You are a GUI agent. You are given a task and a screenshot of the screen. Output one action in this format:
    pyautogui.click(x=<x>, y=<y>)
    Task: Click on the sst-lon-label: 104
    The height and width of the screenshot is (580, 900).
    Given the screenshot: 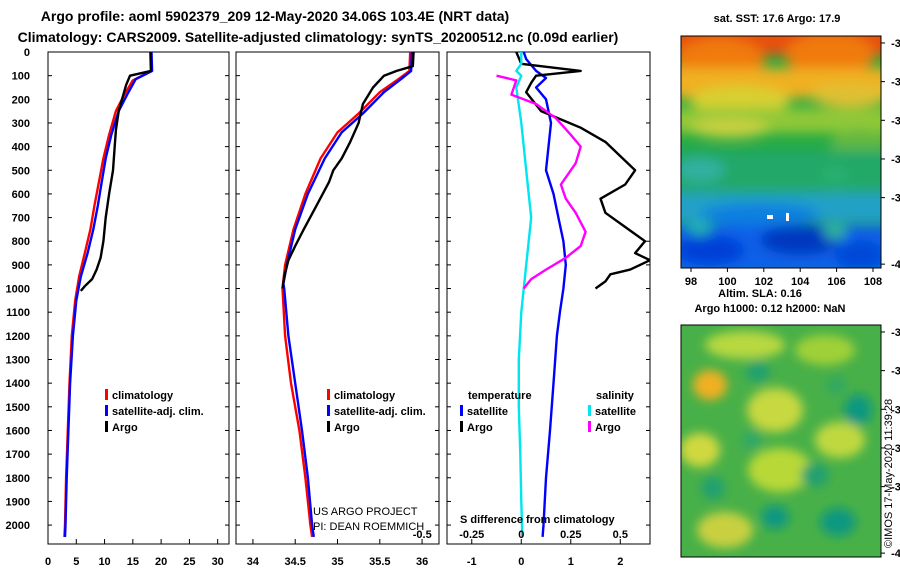 What is the action you would take?
    pyautogui.click(x=800, y=282)
    